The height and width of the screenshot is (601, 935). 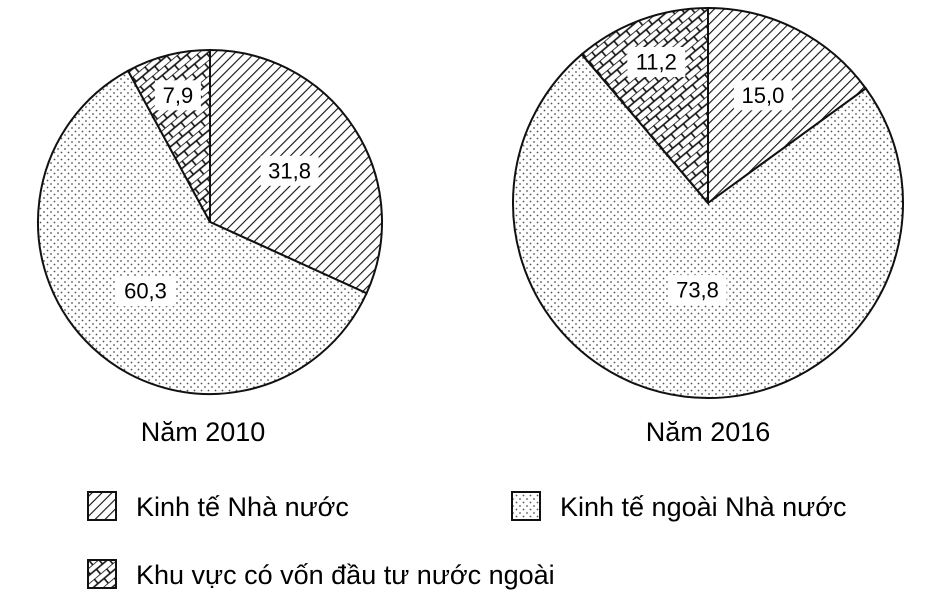 What do you see at coordinates (102, 574) in the screenshot?
I see `legend-swatch-brick` at bounding box center [102, 574].